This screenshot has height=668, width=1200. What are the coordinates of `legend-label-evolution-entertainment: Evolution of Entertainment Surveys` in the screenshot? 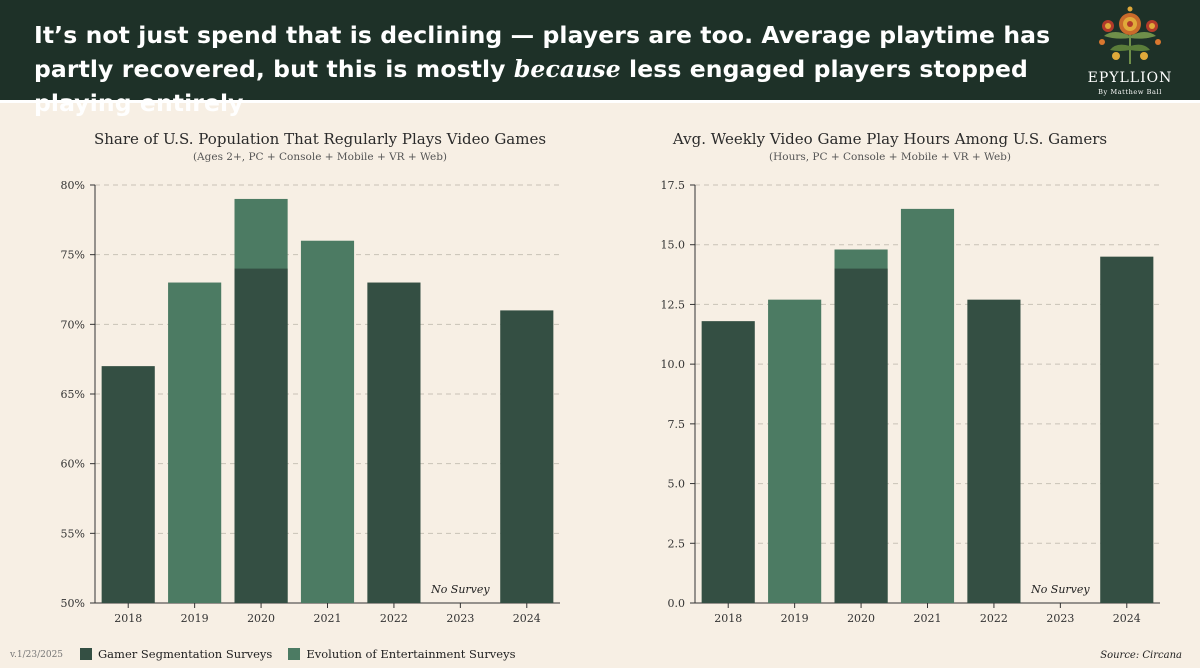 It's located at (411, 654).